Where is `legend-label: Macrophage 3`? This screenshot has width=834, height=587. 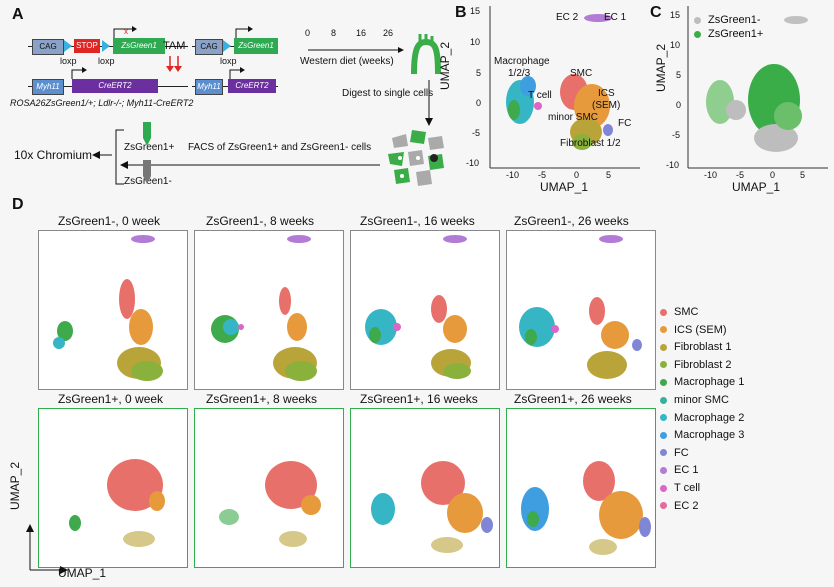
legend-label: Macrophage 3 is located at coordinates (709, 435).